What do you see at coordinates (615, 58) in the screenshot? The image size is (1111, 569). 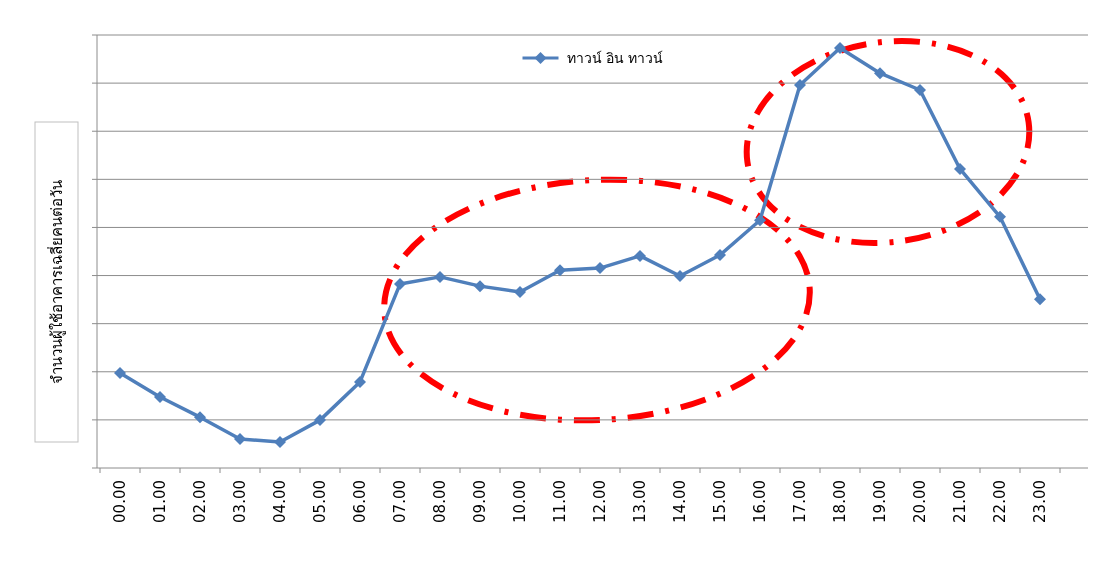 I see `legend-label: ทาวน์ อิน ทาวน์` at bounding box center [615, 58].